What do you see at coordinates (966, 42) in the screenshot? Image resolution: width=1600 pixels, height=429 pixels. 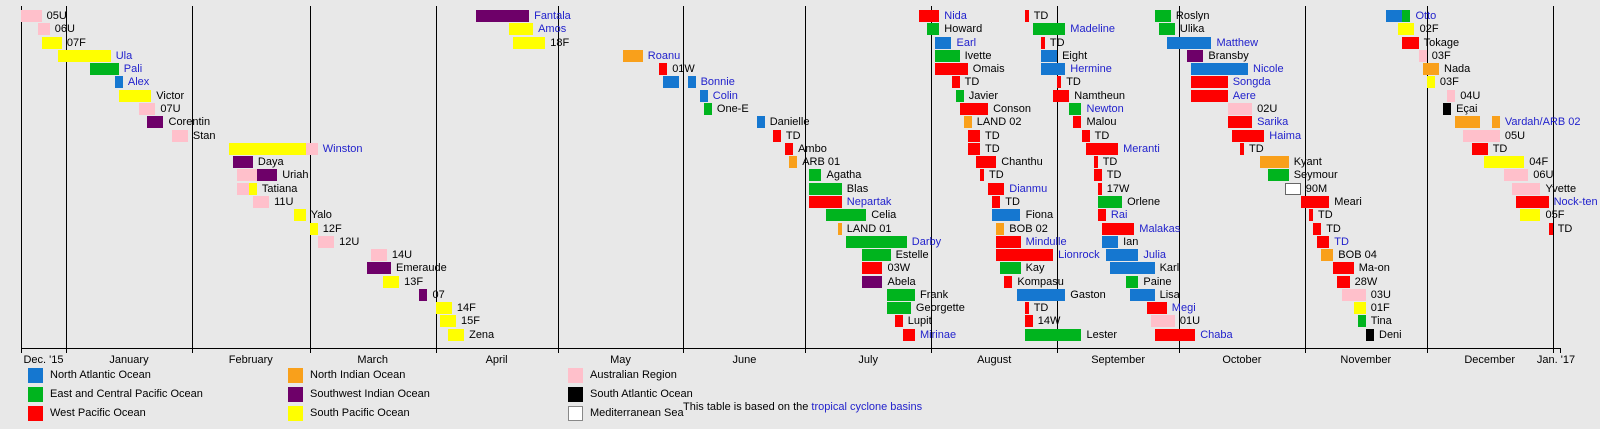 I see `storm-label: Earl` at bounding box center [966, 42].